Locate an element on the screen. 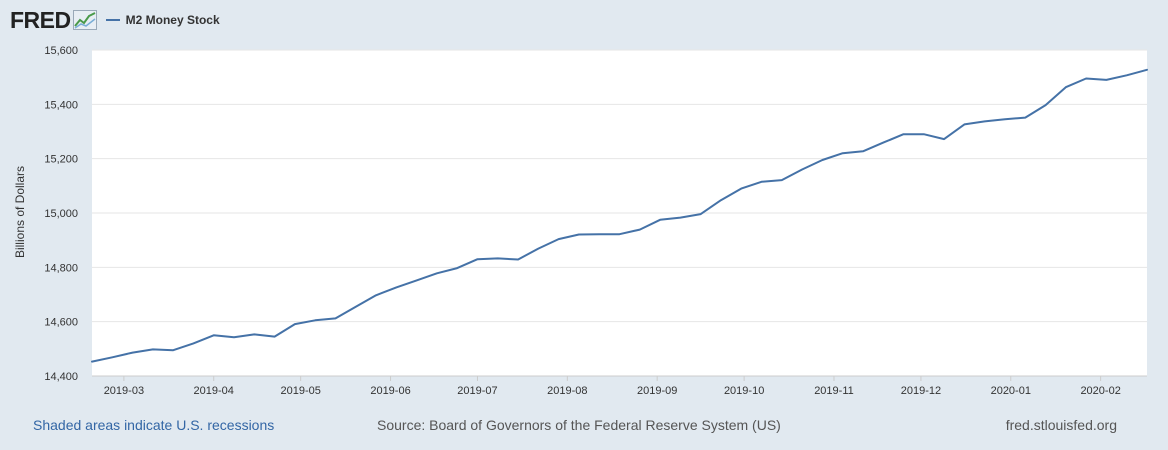  x-tick-label: 2019-07 is located at coordinates (477, 391).